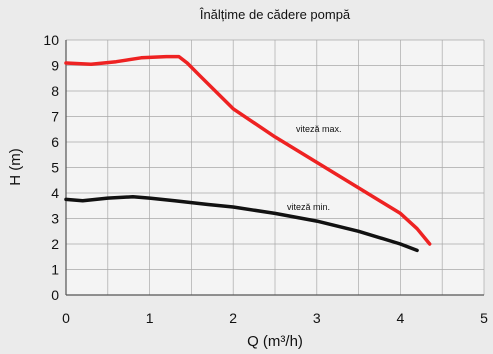 The width and height of the screenshot is (493, 354). I want to click on y-tick-label: 8, so click(55, 91).